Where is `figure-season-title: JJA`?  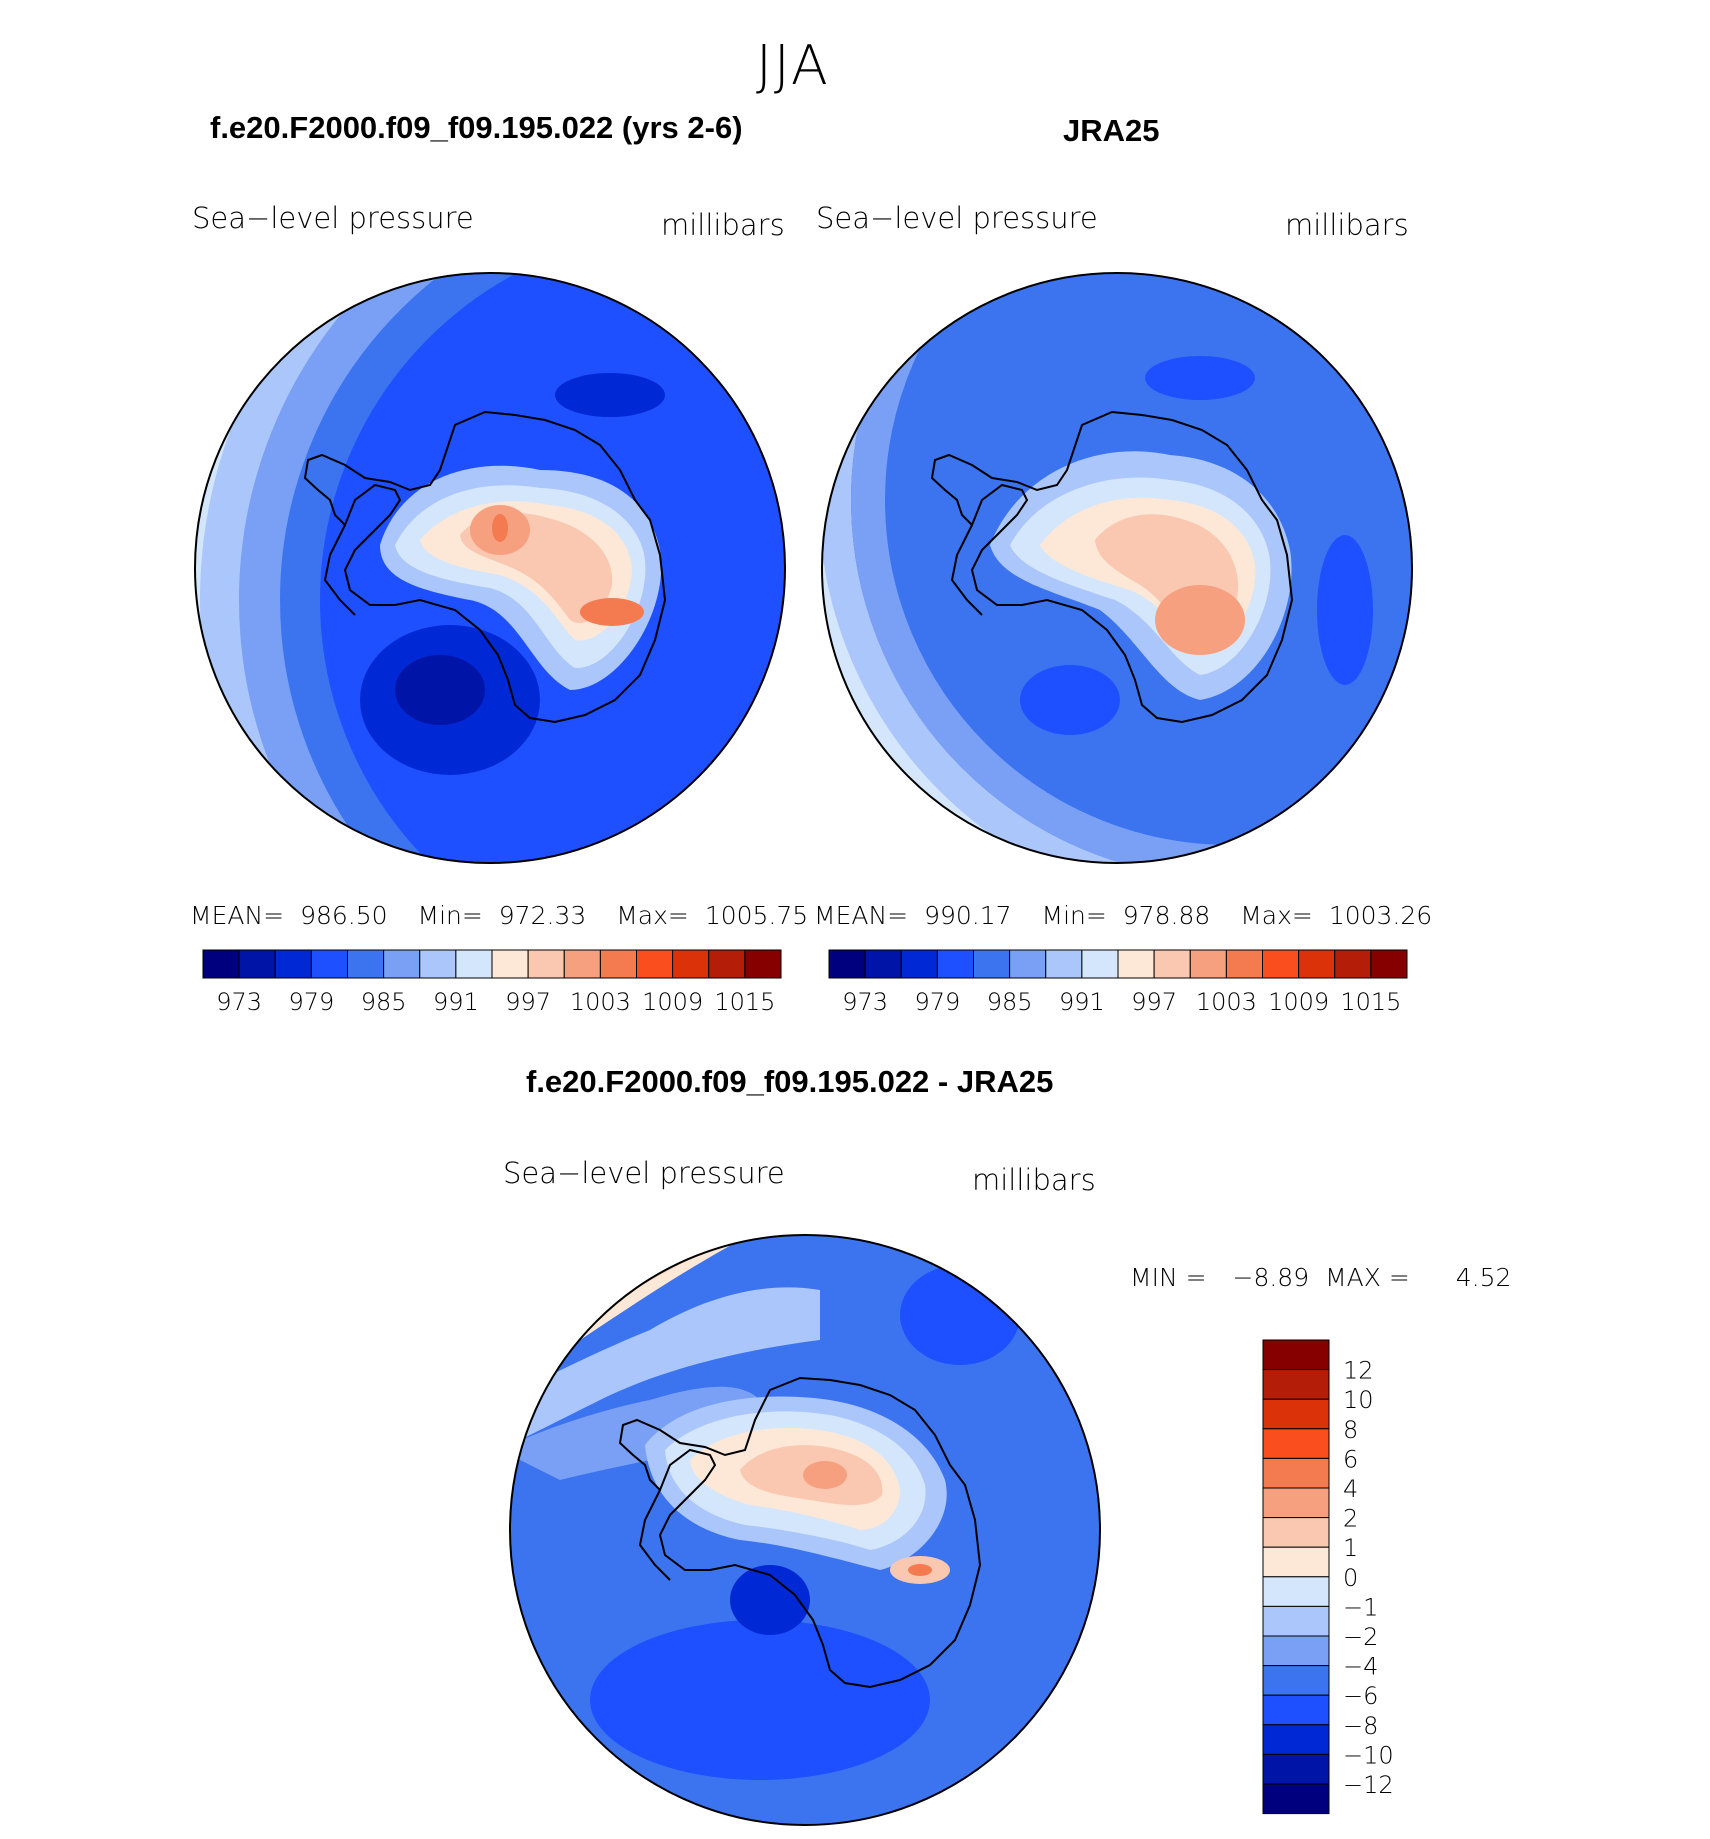 figure-season-title: JJA is located at coordinates (793, 65).